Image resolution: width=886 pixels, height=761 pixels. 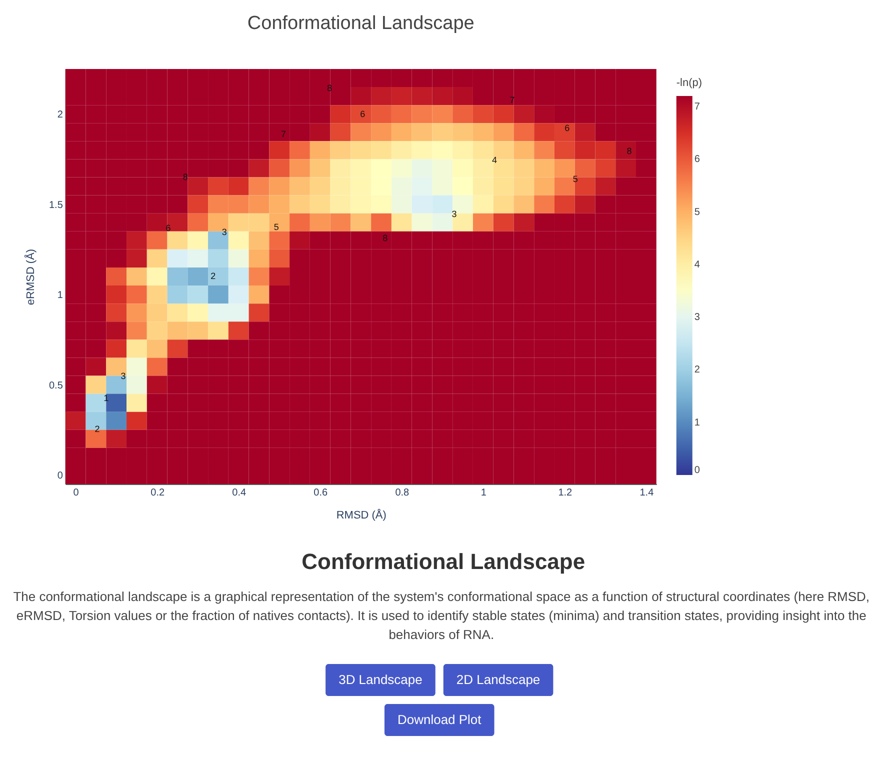 What do you see at coordinates (498, 679) in the screenshot?
I see `text: 2D Landscape` at bounding box center [498, 679].